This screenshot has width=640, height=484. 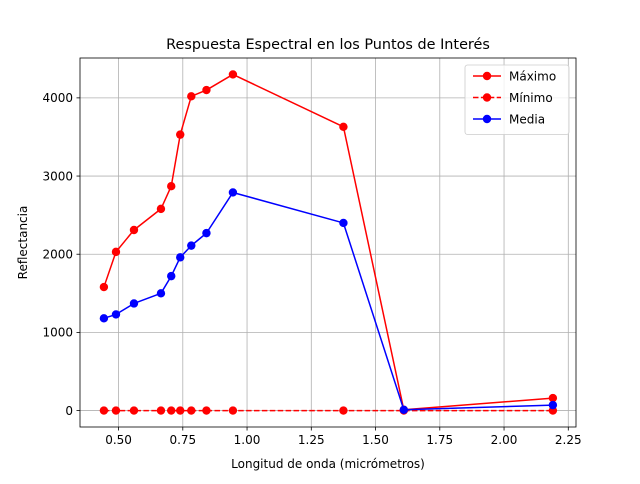 I want to click on x-tick-label: 1.25, so click(x=311, y=440).